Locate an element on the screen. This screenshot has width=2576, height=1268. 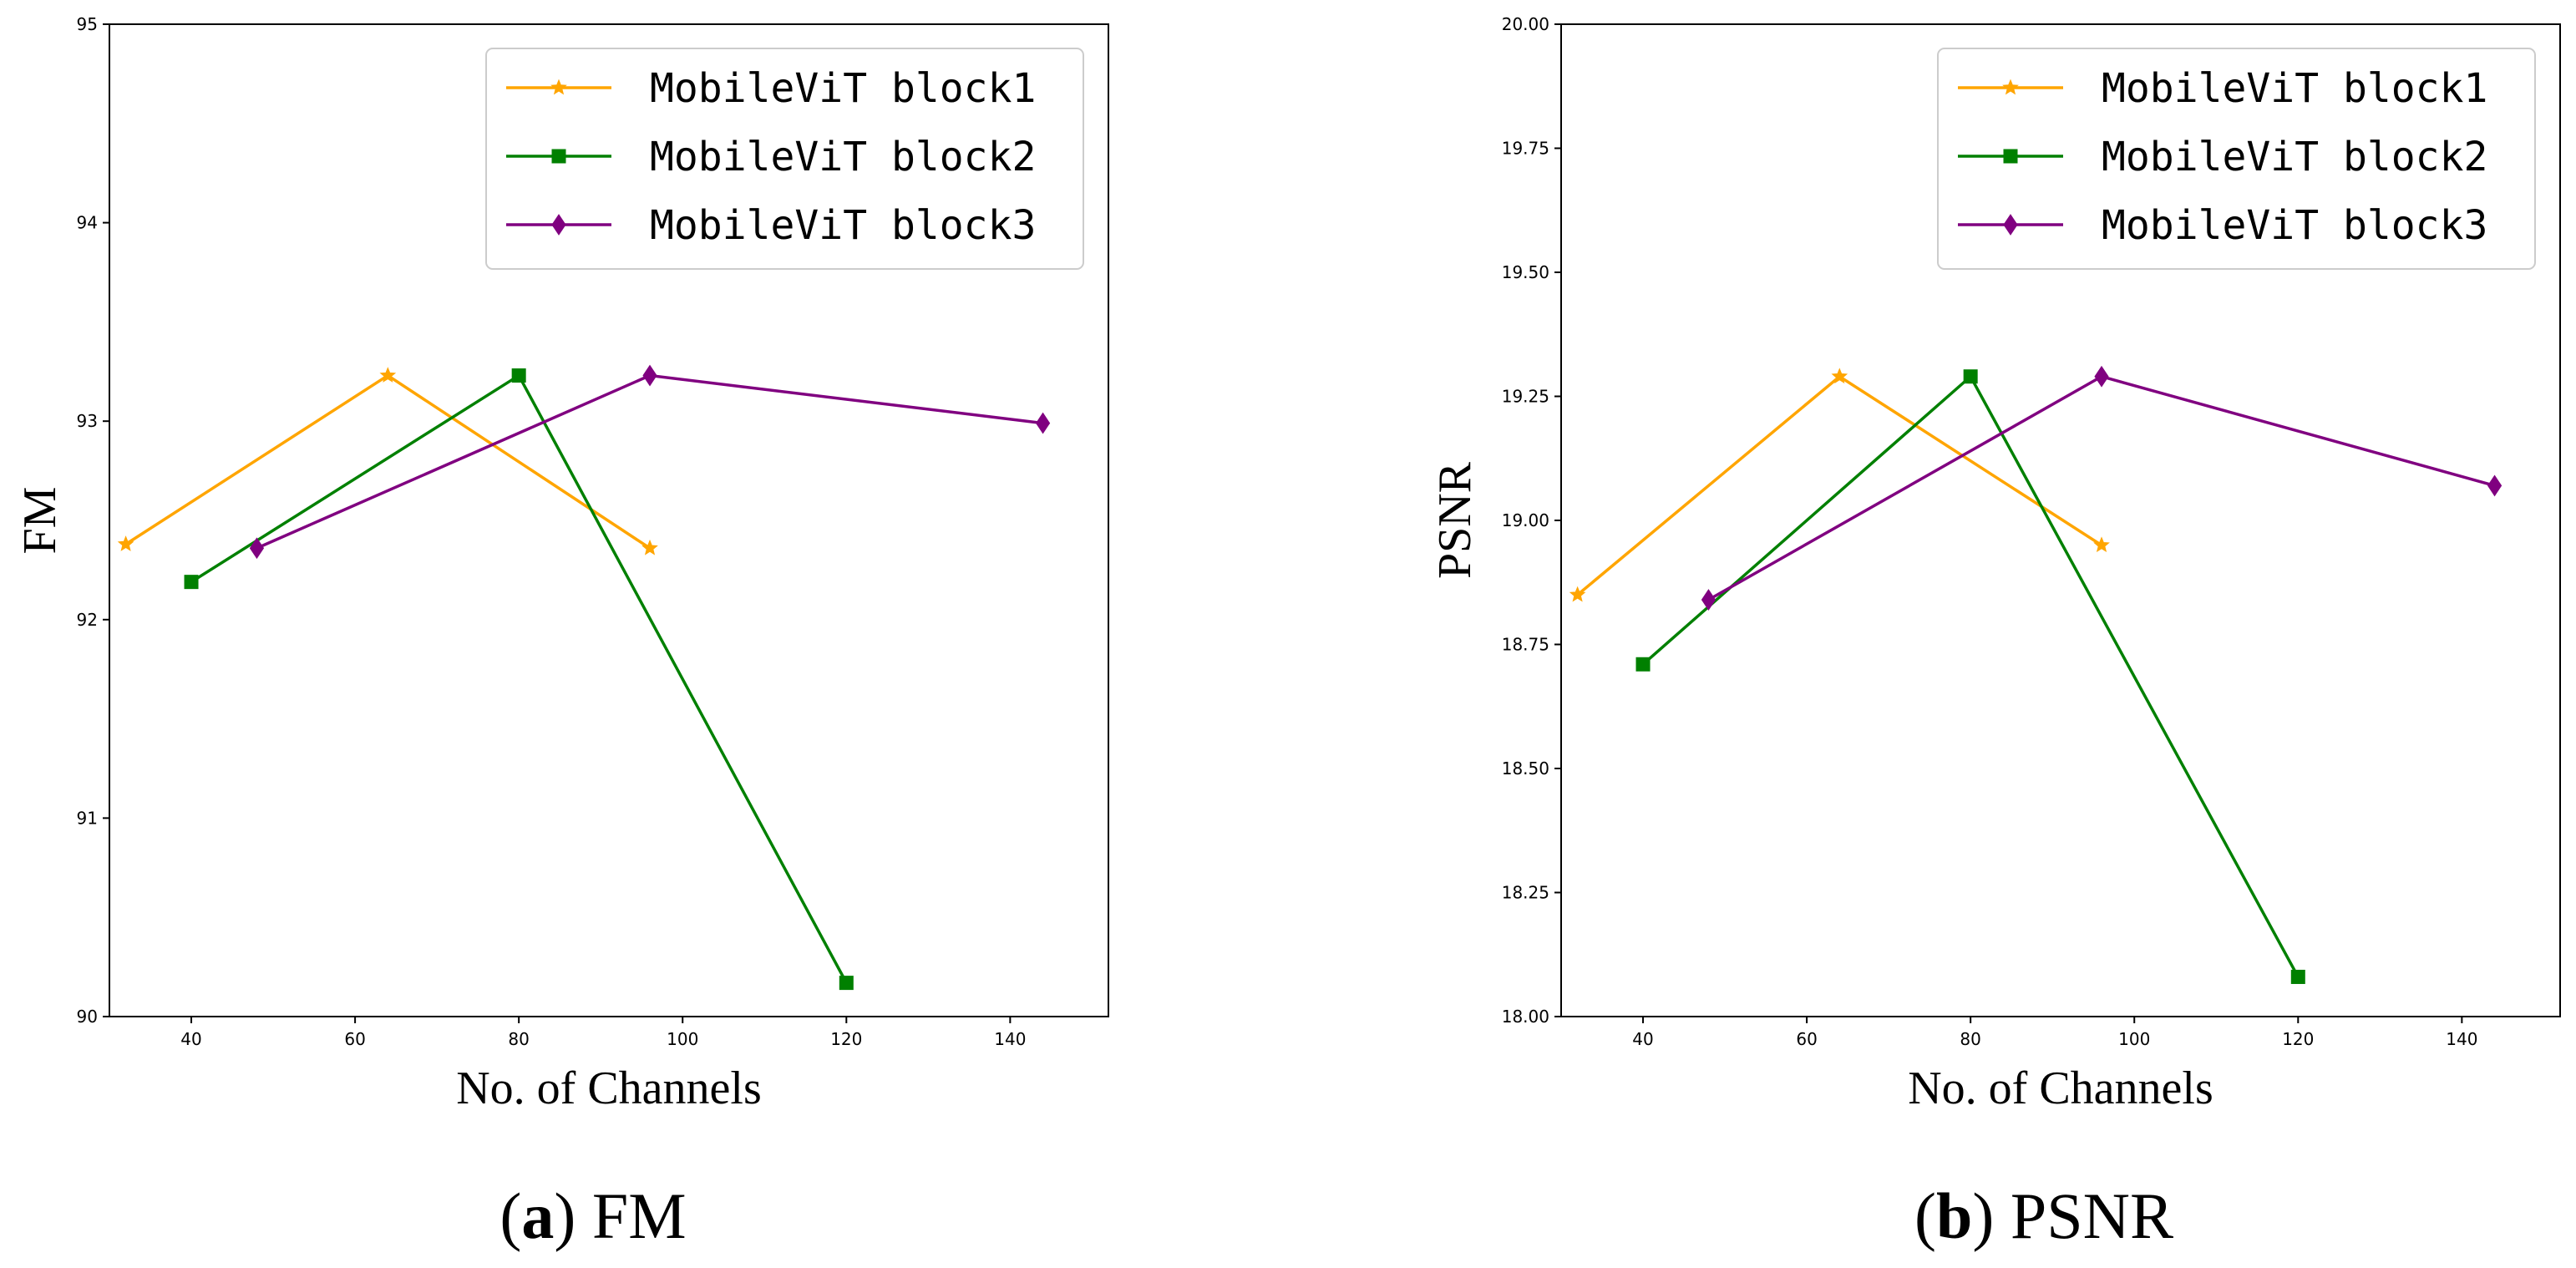
y-tick-label: 90 is located at coordinates (87, 1017).